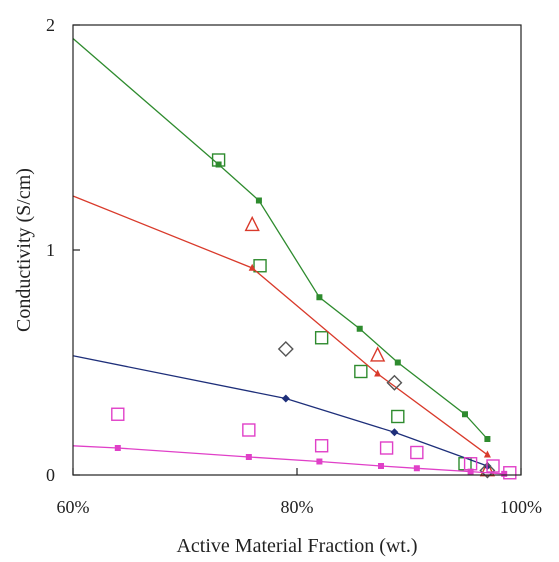  I want to click on y-tick-label: 0, so click(50, 475).